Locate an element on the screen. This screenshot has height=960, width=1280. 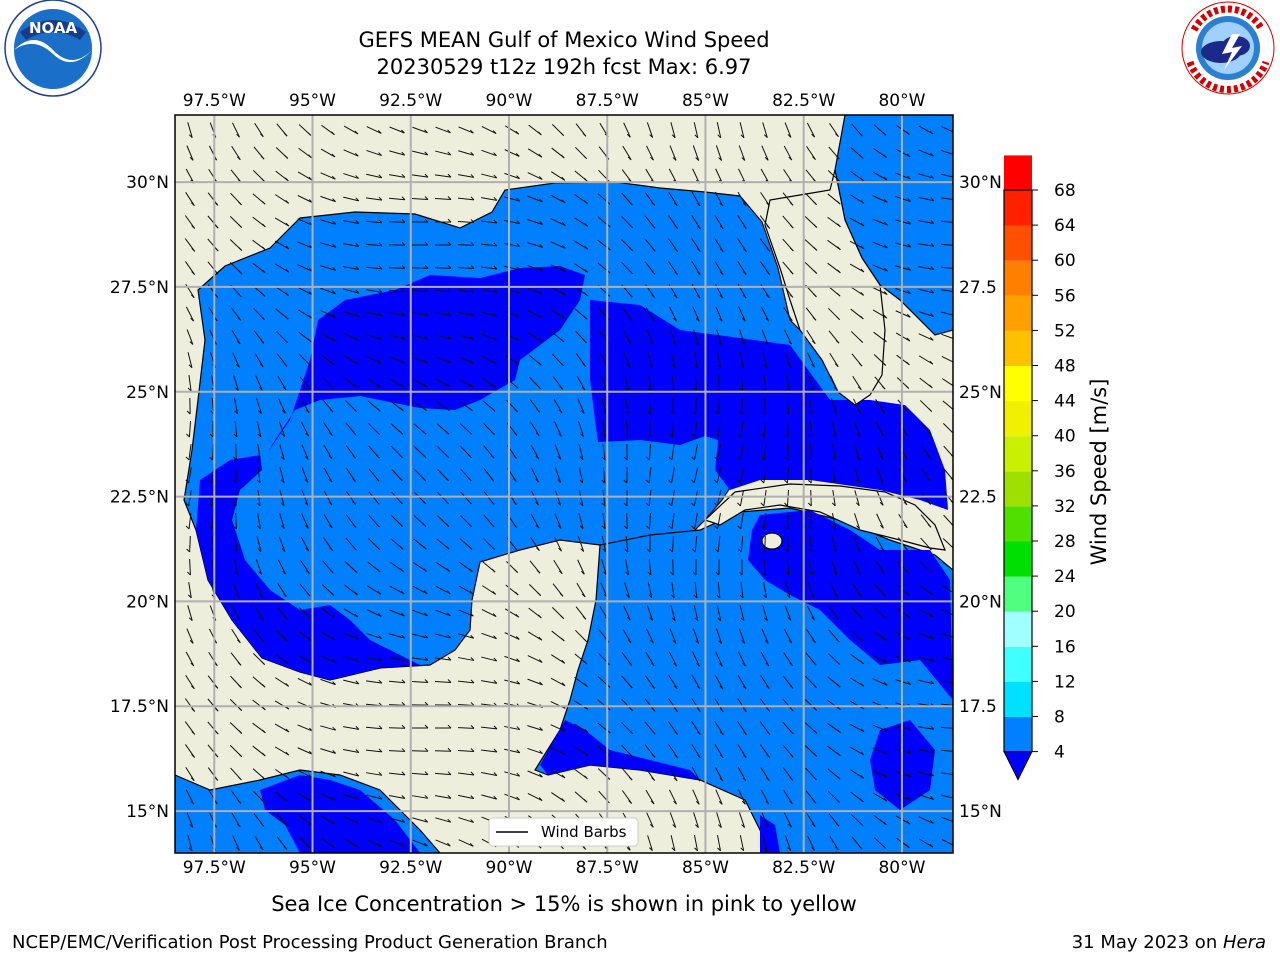
legend-label: Wind Barbs is located at coordinates (584, 832).